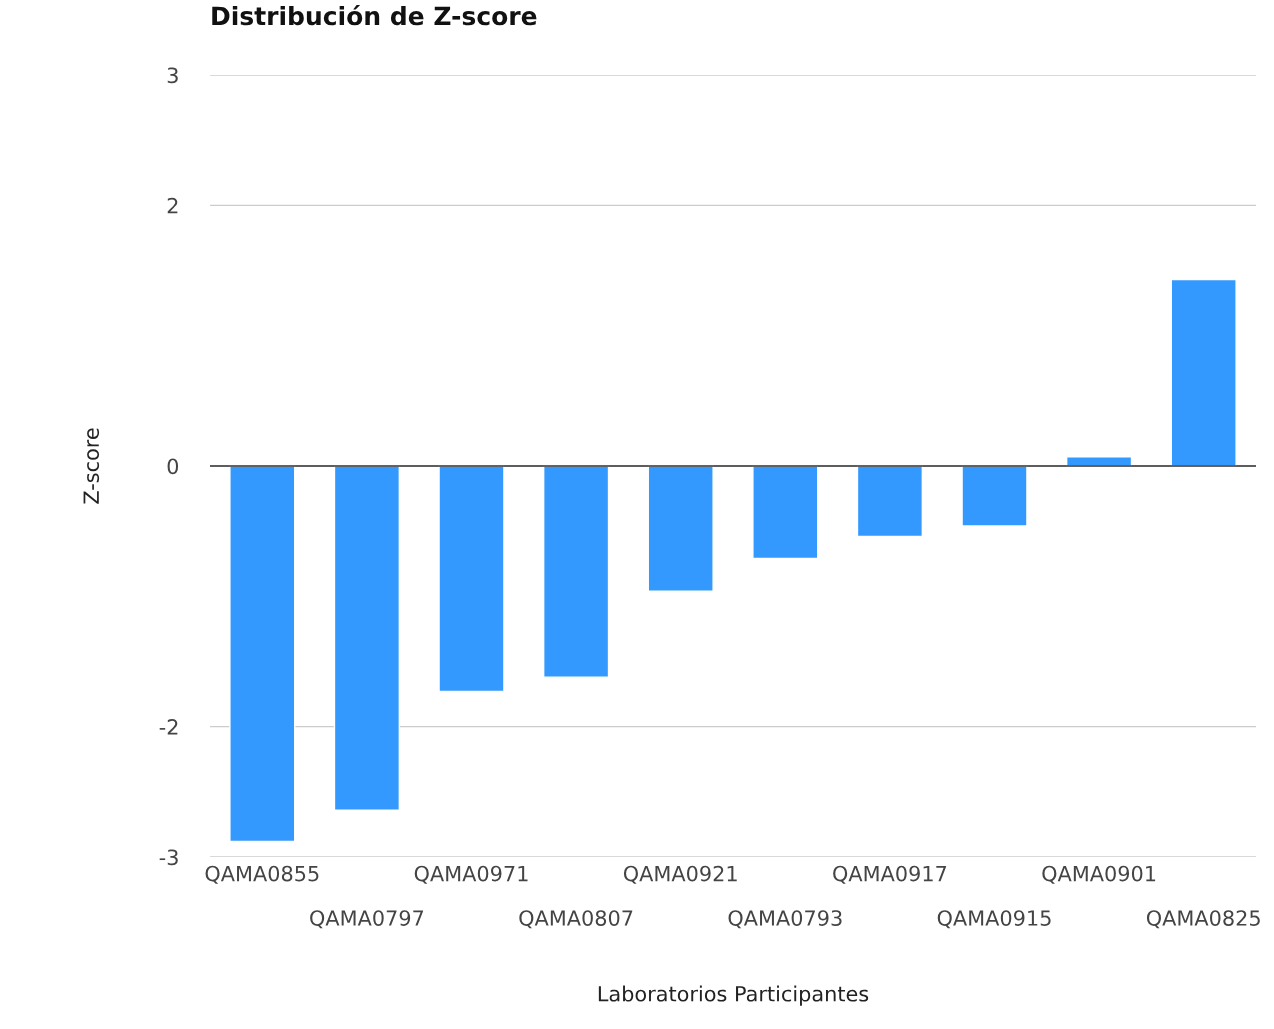 This screenshot has height=1029, width=1274. What do you see at coordinates (785, 919) in the screenshot?
I see `x-tick-label: QAMA0793` at bounding box center [785, 919].